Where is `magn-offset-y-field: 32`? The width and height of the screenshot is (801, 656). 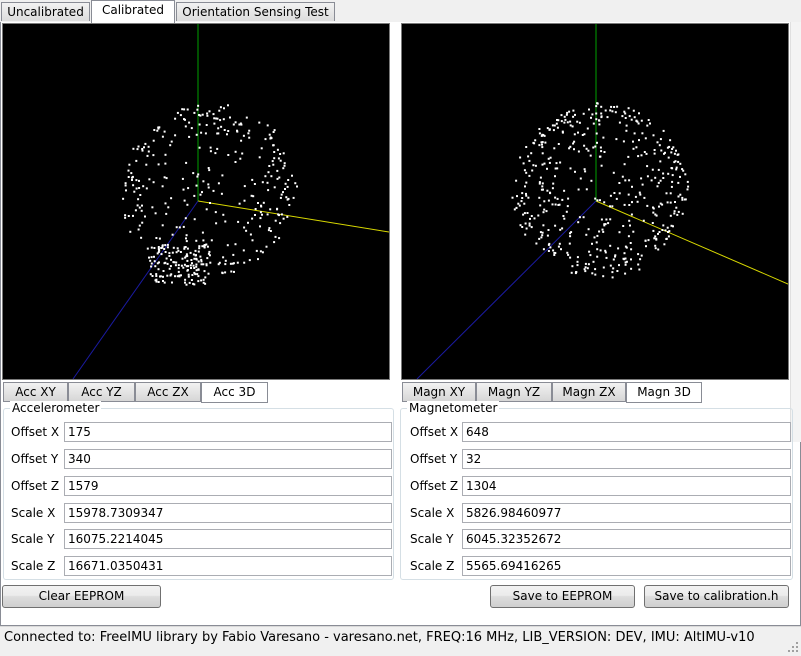 magn-offset-y-field: 32 is located at coordinates (626, 459).